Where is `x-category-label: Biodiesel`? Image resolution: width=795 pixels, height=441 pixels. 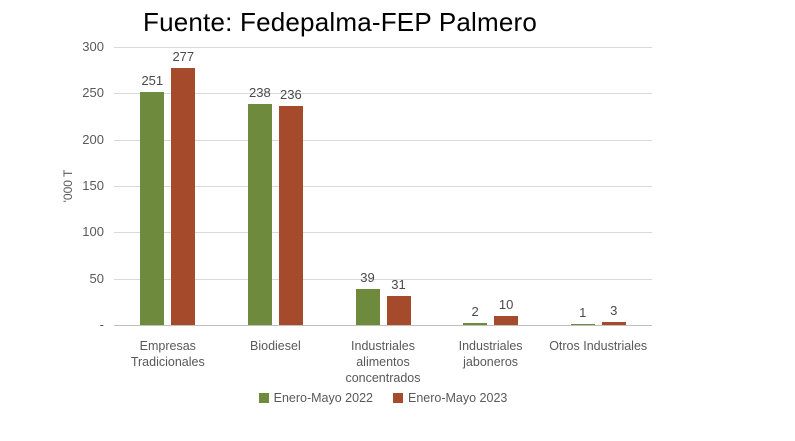 x-category-label: Biodiesel is located at coordinates (275, 346).